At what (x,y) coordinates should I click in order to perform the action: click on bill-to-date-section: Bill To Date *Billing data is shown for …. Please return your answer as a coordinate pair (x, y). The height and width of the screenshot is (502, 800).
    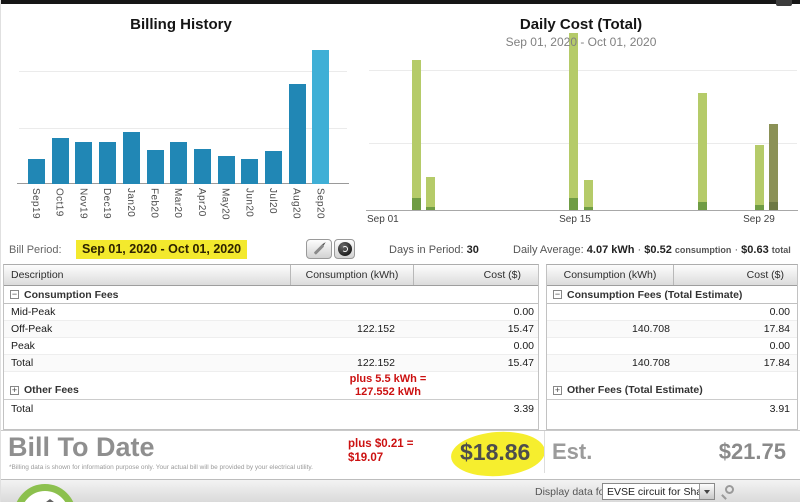
    Looking at the image, I should click on (400, 454).